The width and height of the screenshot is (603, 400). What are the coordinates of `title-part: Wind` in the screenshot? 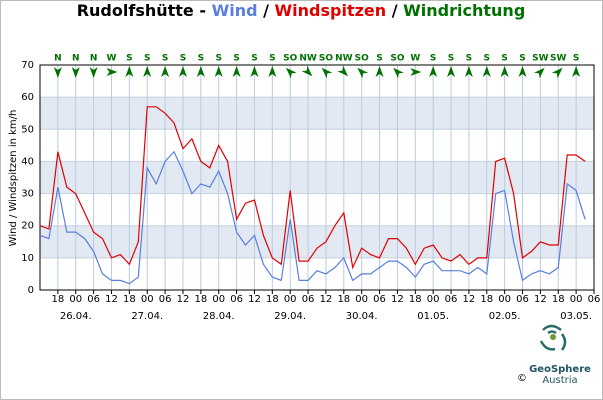 It's located at (235, 10).